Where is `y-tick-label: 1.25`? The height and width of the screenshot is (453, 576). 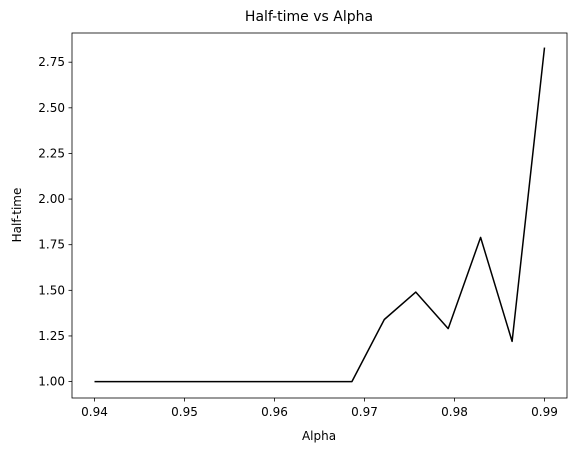 y-tick-label: 1.25 is located at coordinates (51, 336).